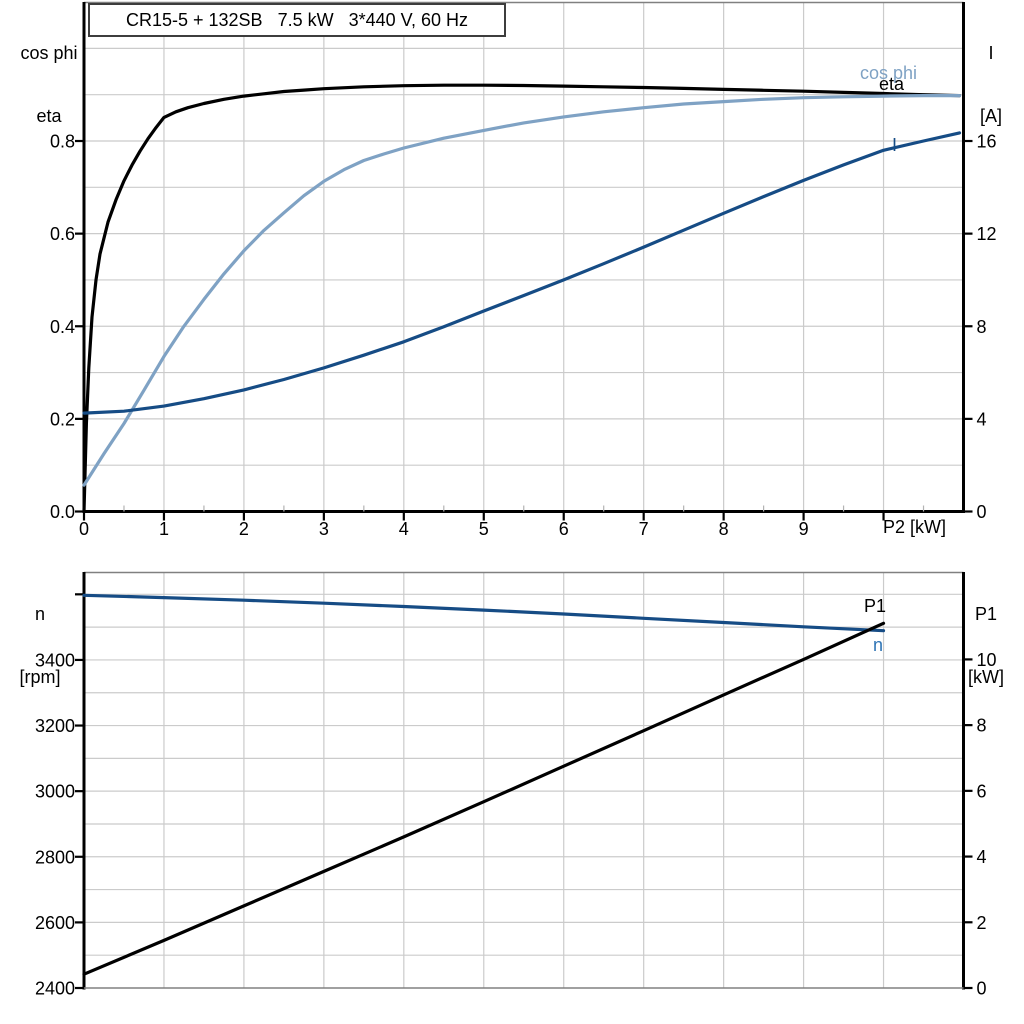 The height and width of the screenshot is (1024, 1024). What do you see at coordinates (297, 20) in the screenshot?
I see `chart-title: CR15-5 + 132SB 7.5 kW 3*440 V, 60 Hz` at bounding box center [297, 20].